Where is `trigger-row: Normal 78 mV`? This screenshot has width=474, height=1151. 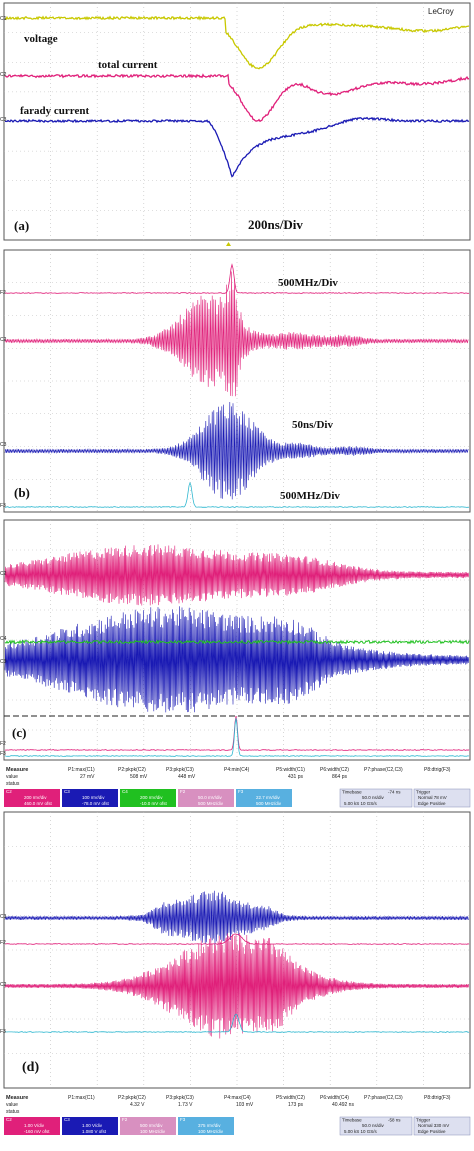 trigger-row: Normal 78 mV is located at coordinates (432, 797).